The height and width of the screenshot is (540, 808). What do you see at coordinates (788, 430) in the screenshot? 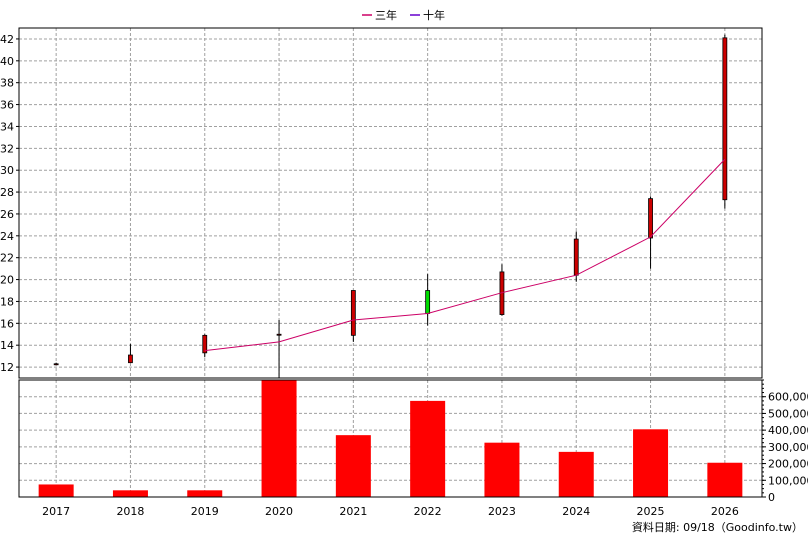
I see `volume-tick-label: 400,000` at bounding box center [788, 430].